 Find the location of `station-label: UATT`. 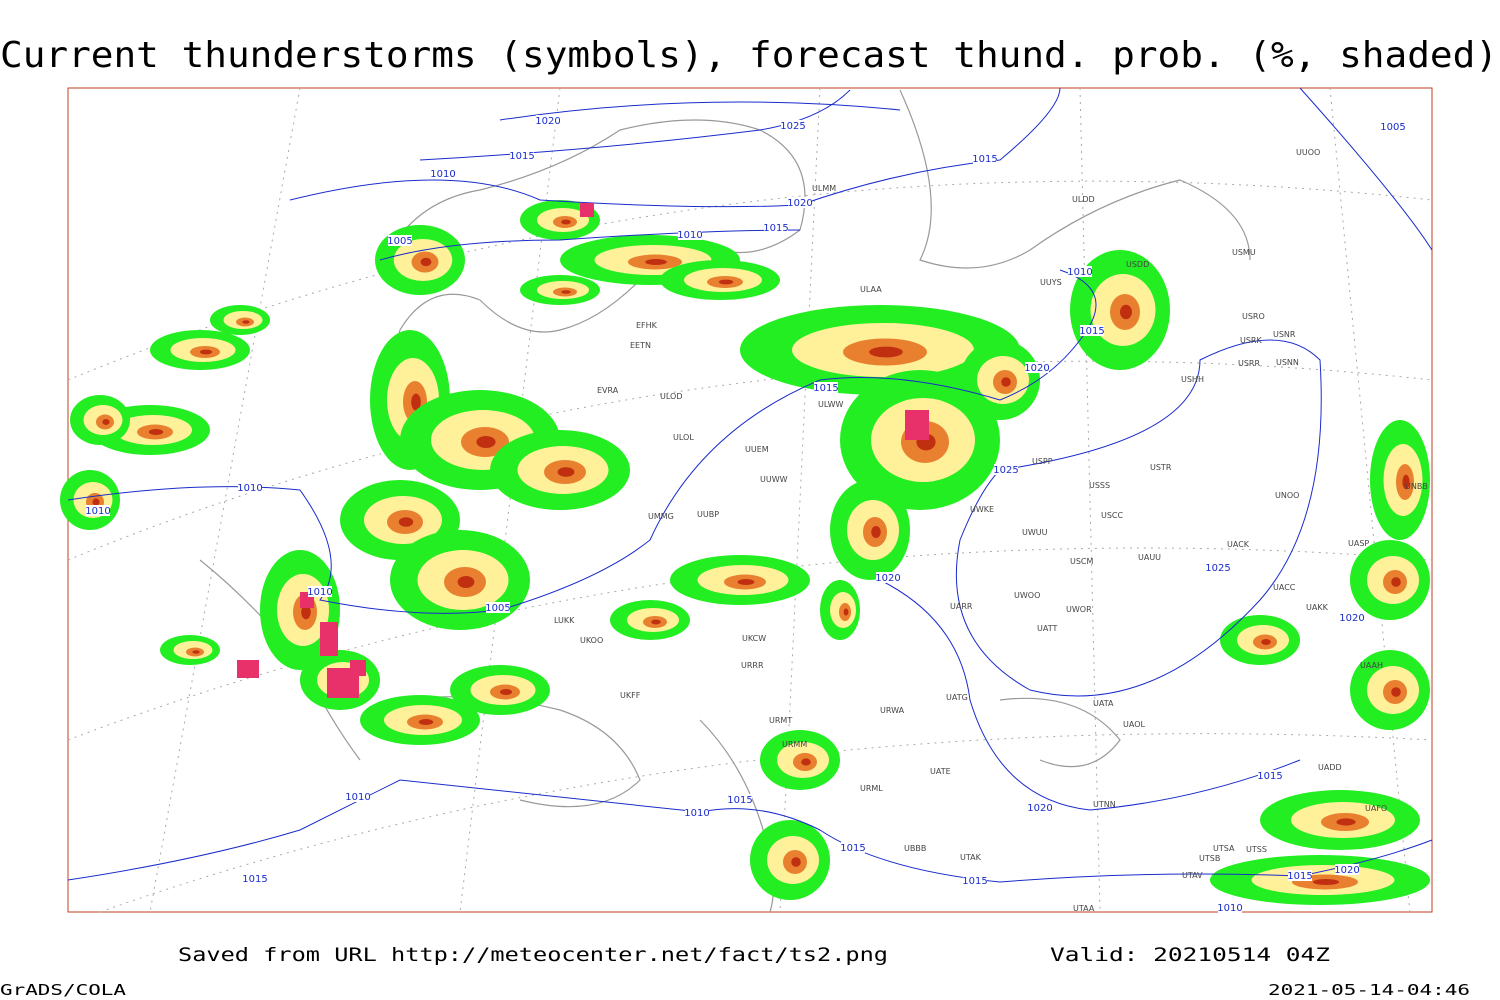

station-label: UATT is located at coordinates (1047, 628).